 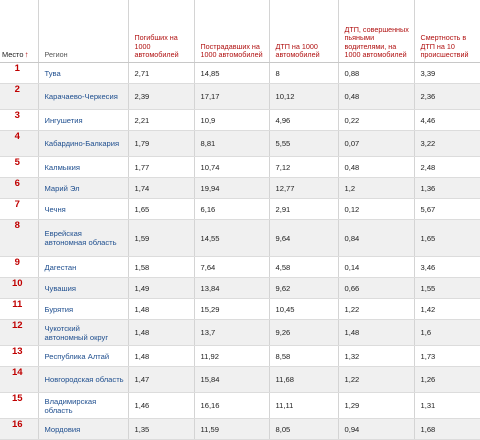 I want to click on header-place: Место↑, so click(x=19, y=31).